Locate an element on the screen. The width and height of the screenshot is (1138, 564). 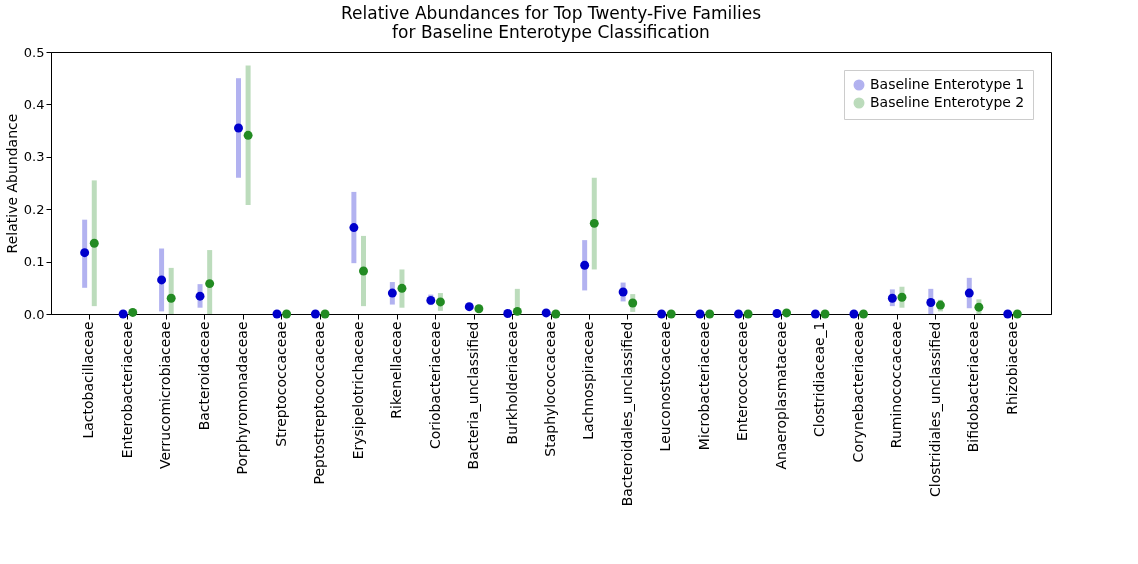
x-tick-label: Porphyromonadaceae is located at coordinates (242, 398).